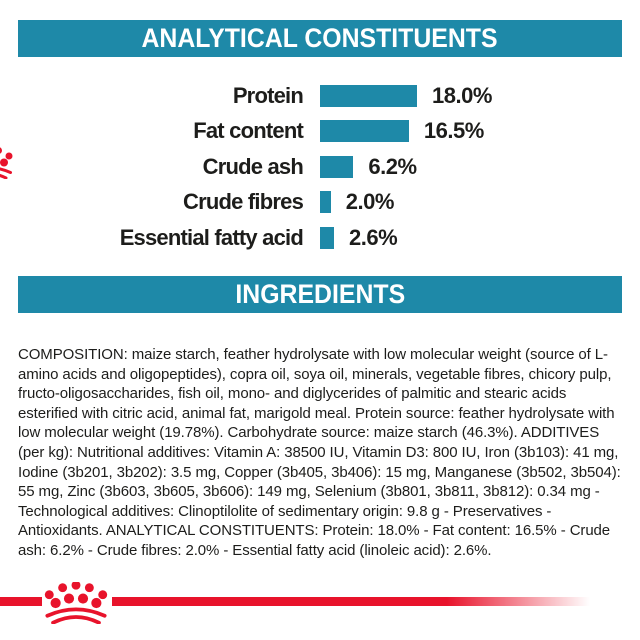 The height and width of the screenshot is (640, 640). Describe the element at coordinates (392, 166) in the screenshot. I see `chart-value-label: 6.2%` at that location.